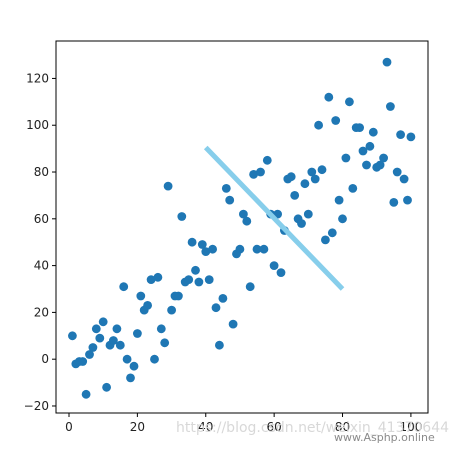 The height and width of the screenshot is (450, 456). What do you see at coordinates (41, 172) in the screenshot?
I see `y-tick-label: 80` at bounding box center [41, 172].